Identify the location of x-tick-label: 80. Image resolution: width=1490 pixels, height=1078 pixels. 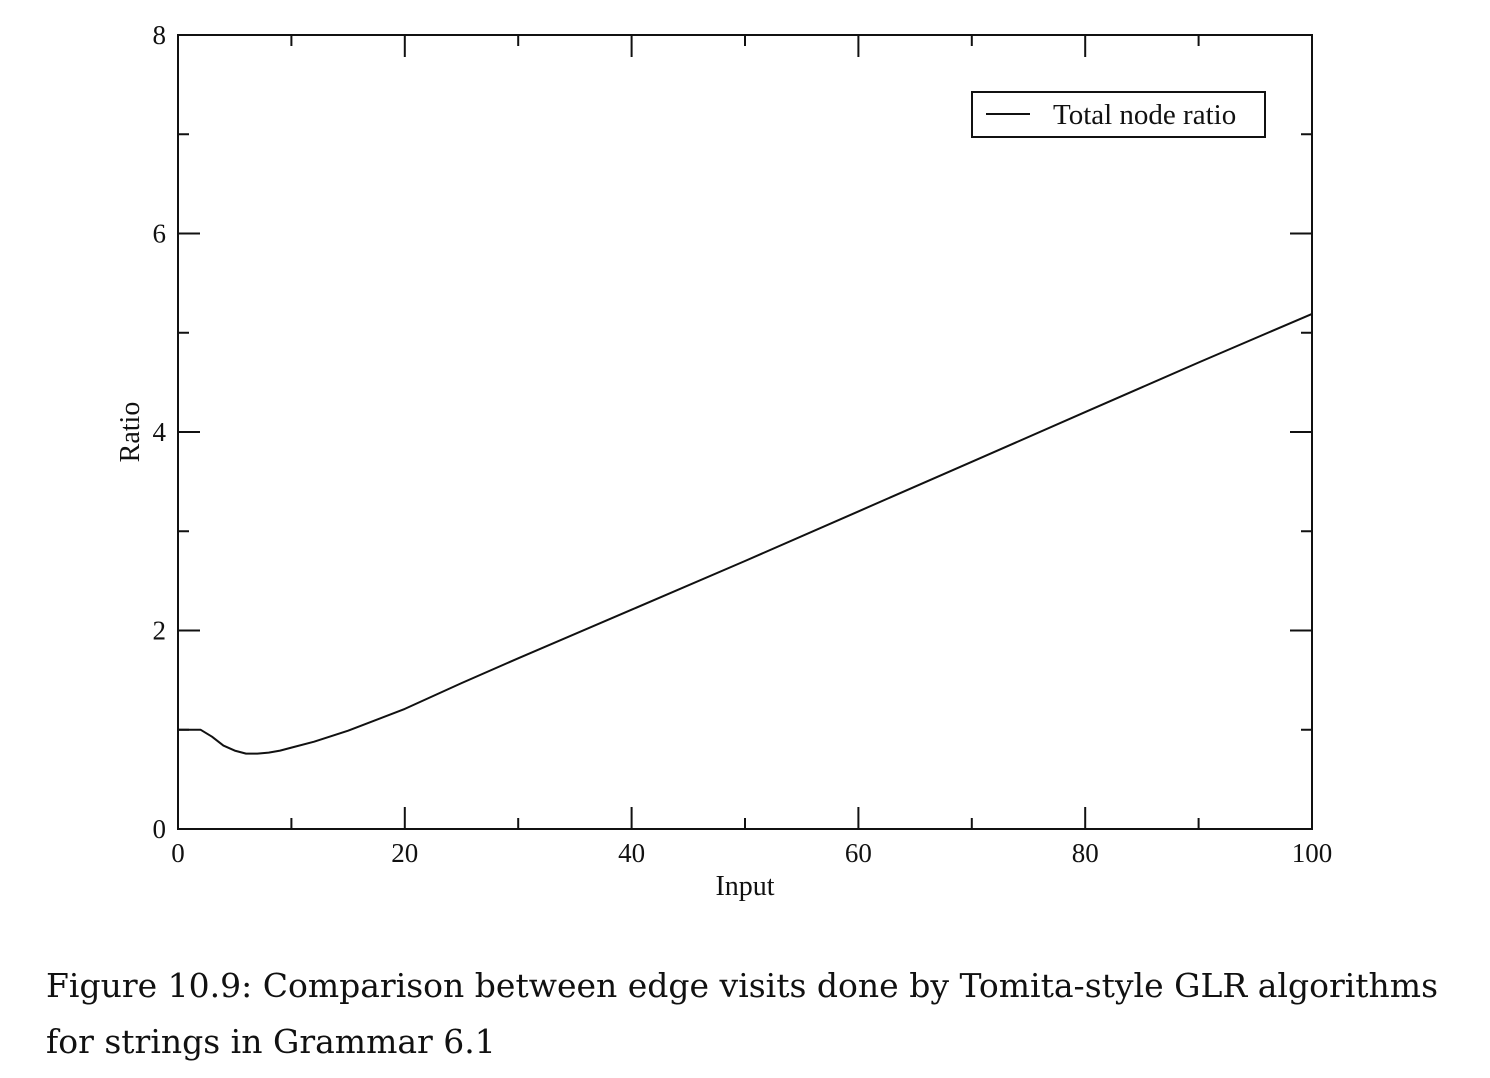
(1085, 853).